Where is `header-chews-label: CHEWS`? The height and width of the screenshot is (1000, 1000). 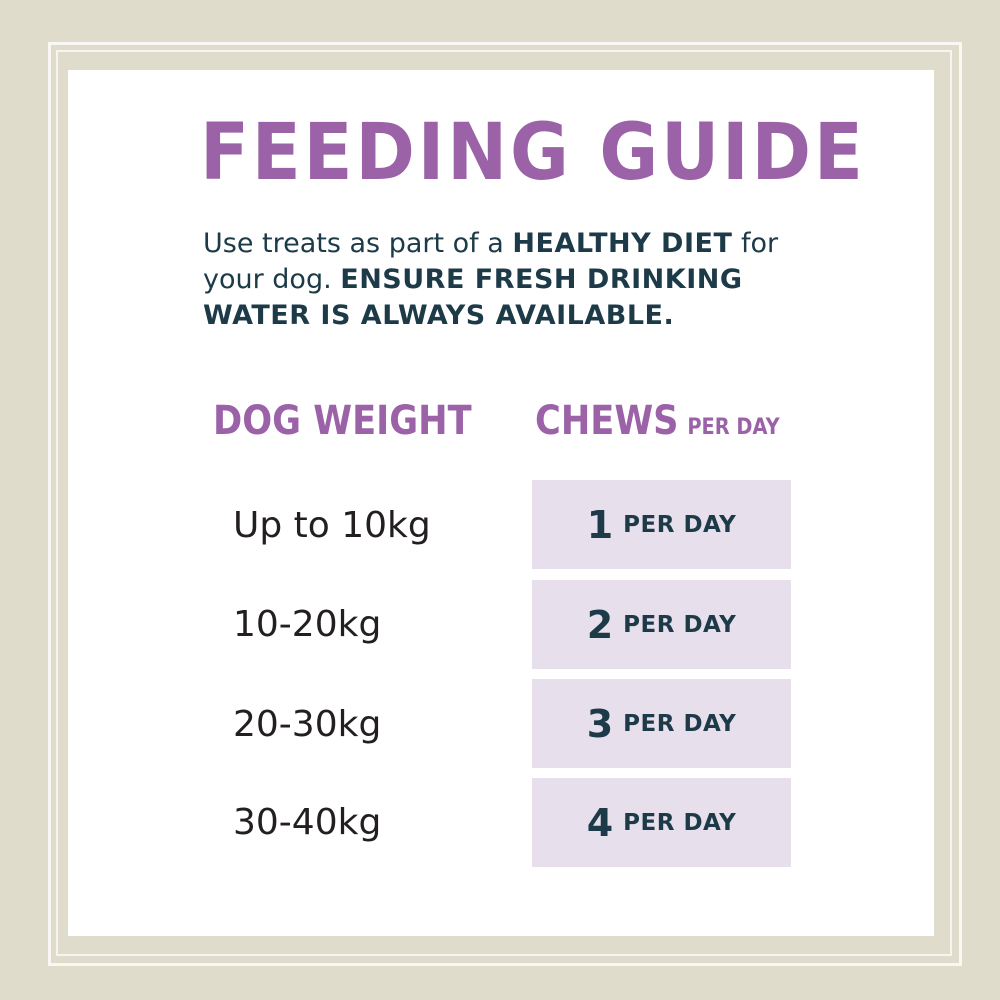
header-chews-label: CHEWS is located at coordinates (607, 421).